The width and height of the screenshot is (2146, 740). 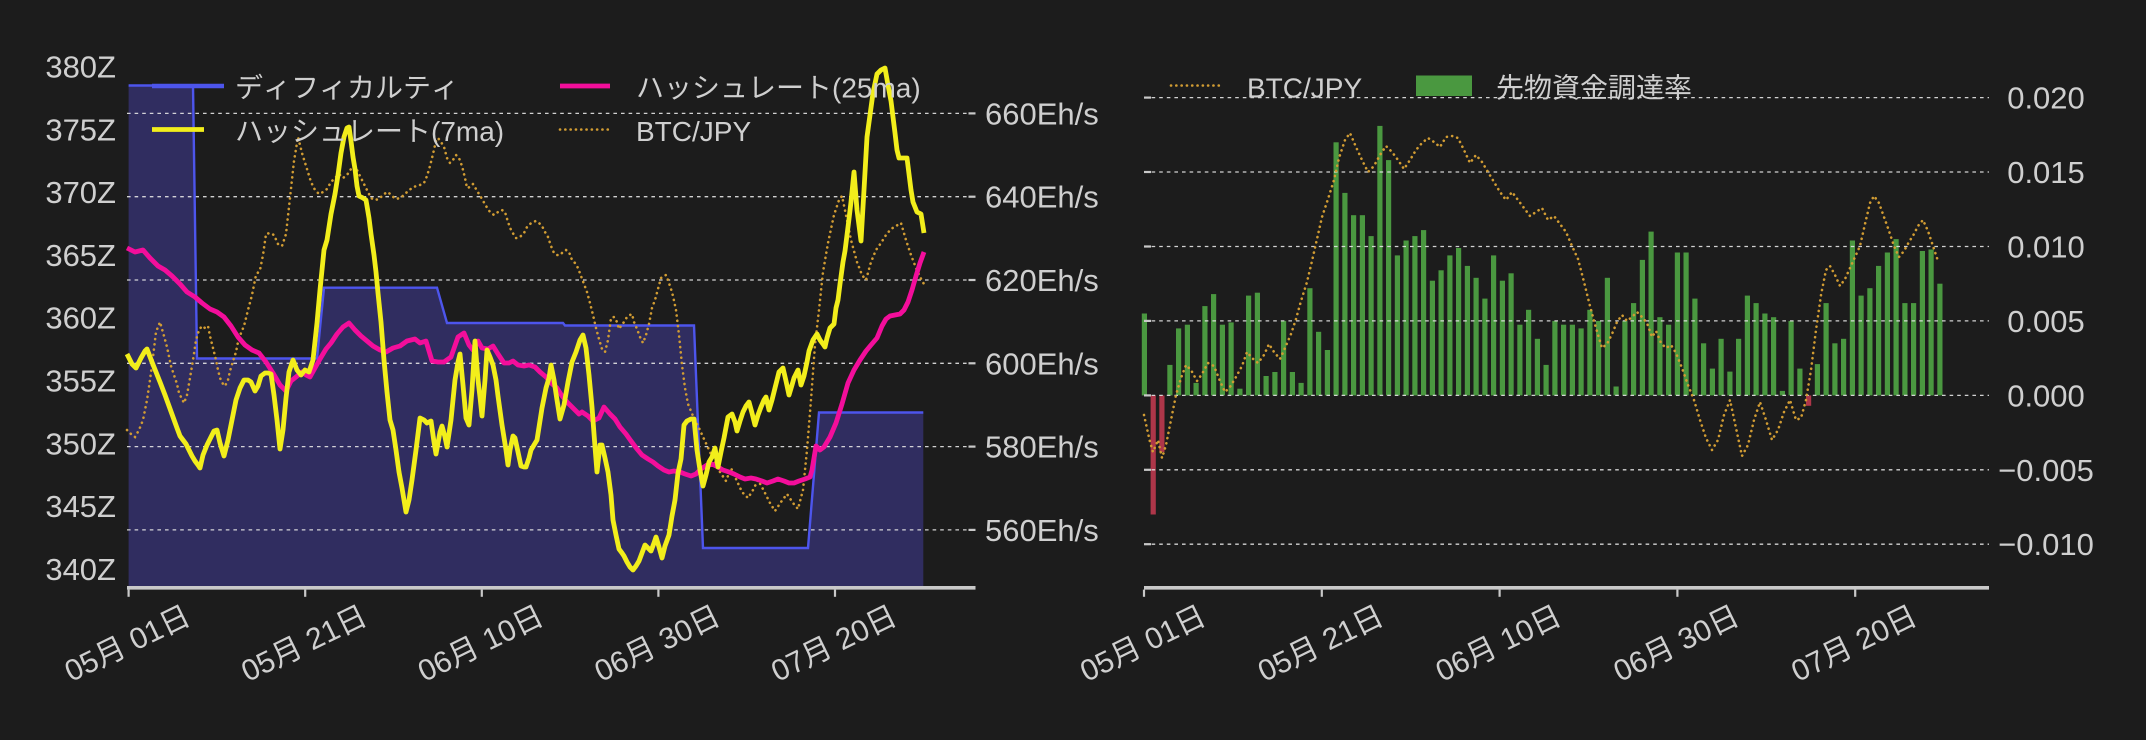 I want to click on svg-text: 375Z, so click(x=80, y=129).